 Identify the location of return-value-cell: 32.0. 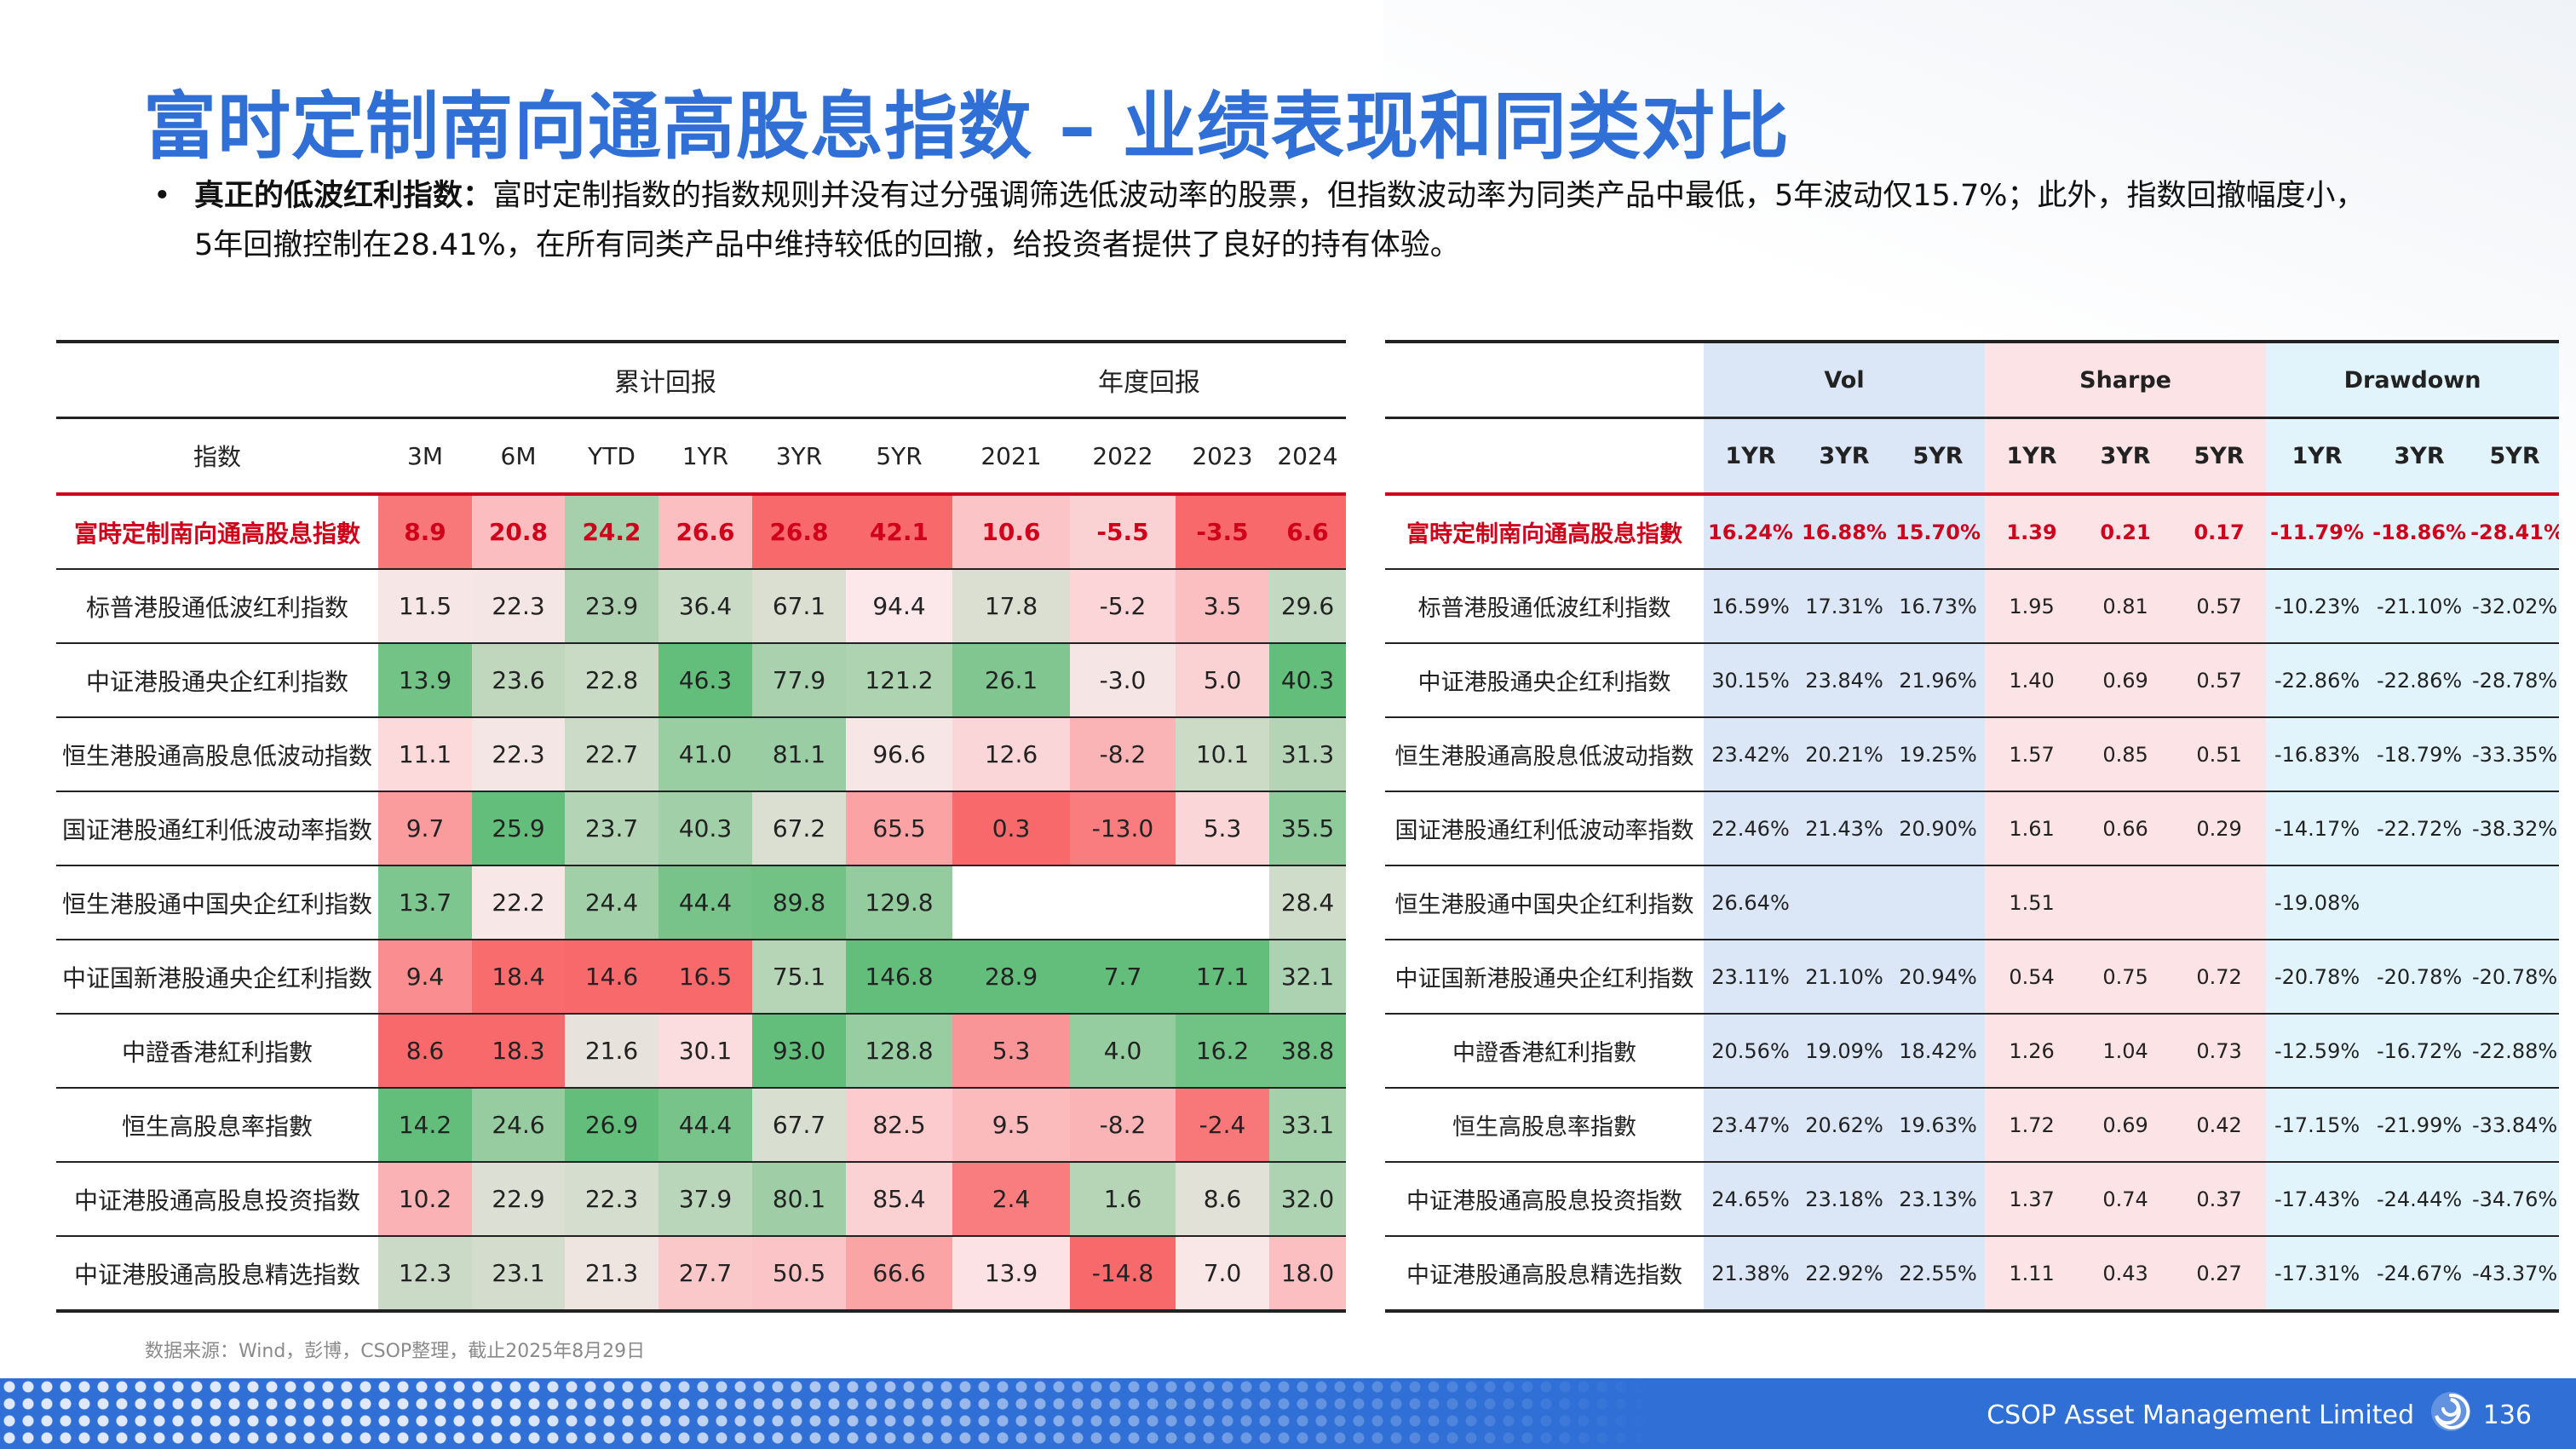
(1308, 1199).